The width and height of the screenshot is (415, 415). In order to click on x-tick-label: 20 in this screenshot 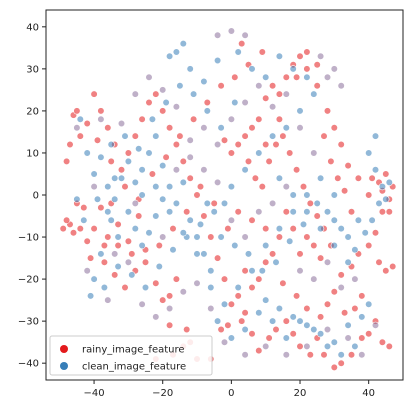, I will do `click(300, 393)`.